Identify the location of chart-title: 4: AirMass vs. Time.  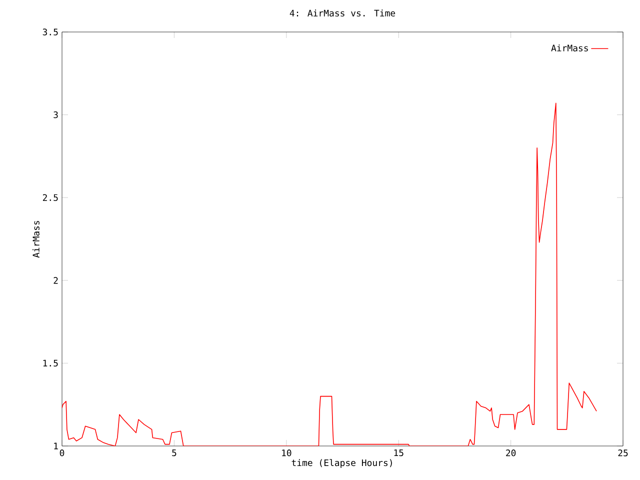
(343, 13).